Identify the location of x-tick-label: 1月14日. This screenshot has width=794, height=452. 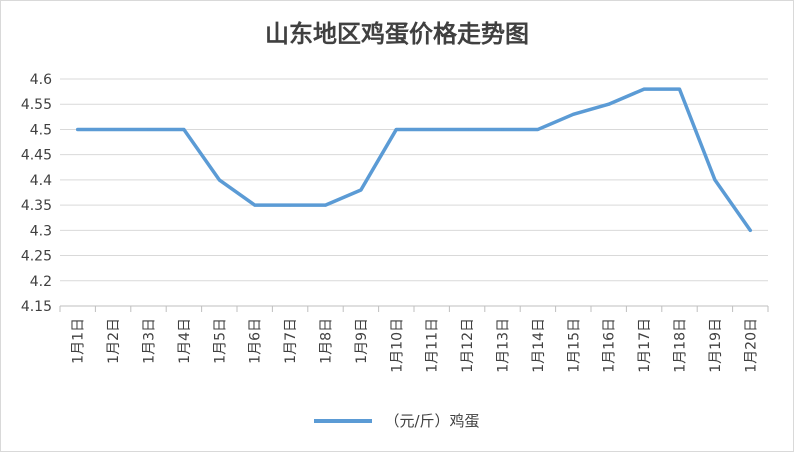
(539, 345).